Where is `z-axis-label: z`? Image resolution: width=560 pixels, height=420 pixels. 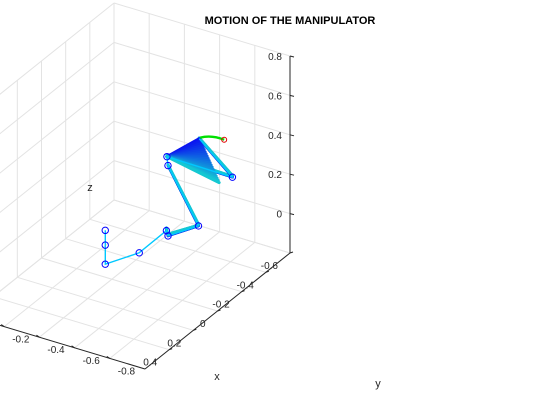
z-axis-label: z is located at coordinates (90, 188).